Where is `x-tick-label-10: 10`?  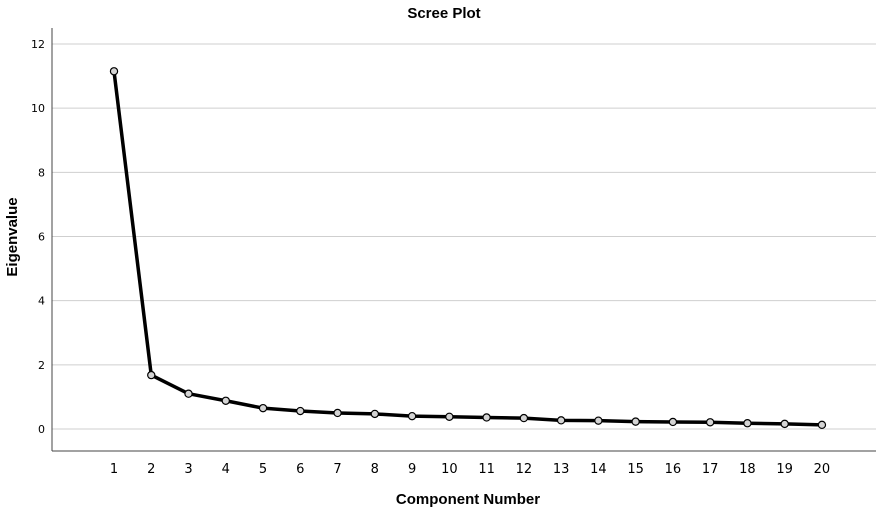
x-tick-label-10: 10 is located at coordinates (449, 469).